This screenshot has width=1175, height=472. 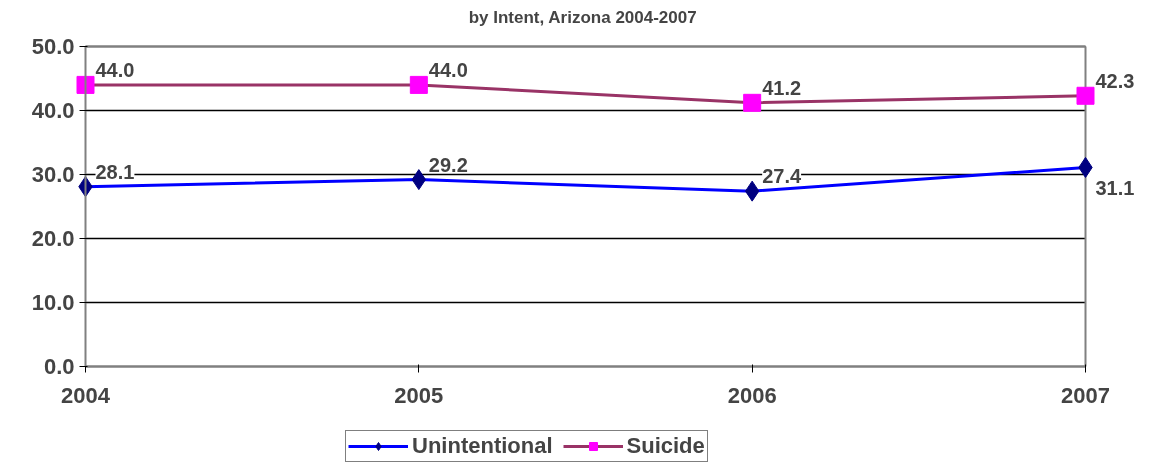 I want to click on x-tick-label: 2006, so click(x=752, y=395).